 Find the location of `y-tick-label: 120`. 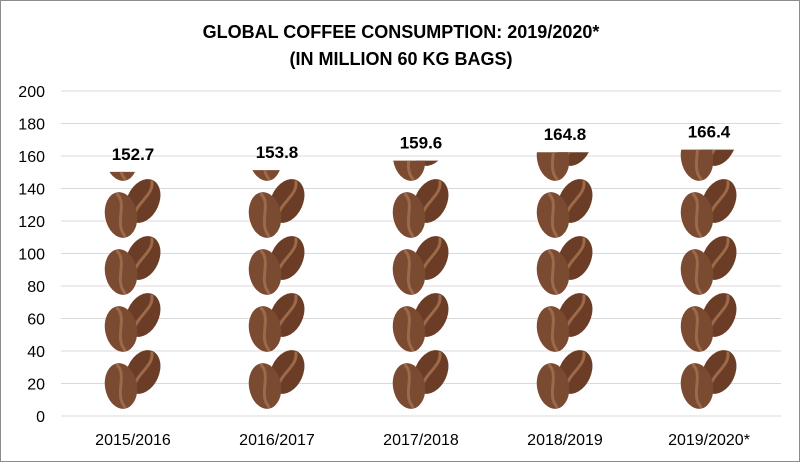

y-tick-label: 120 is located at coordinates (31, 222).